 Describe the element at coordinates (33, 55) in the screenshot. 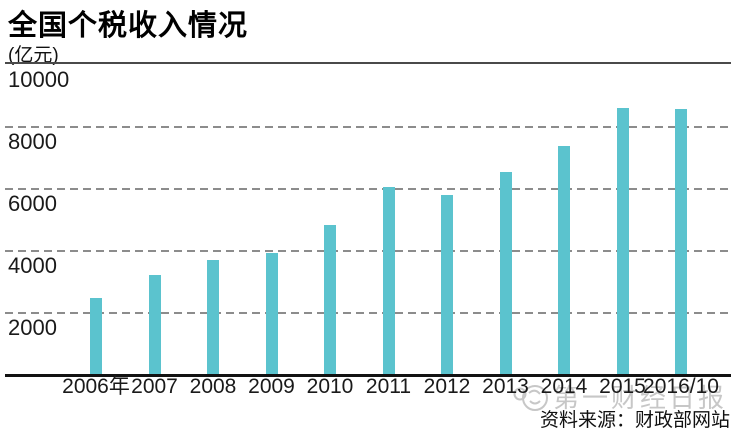

I see `y-axis-unit-label: (亿元)` at that location.